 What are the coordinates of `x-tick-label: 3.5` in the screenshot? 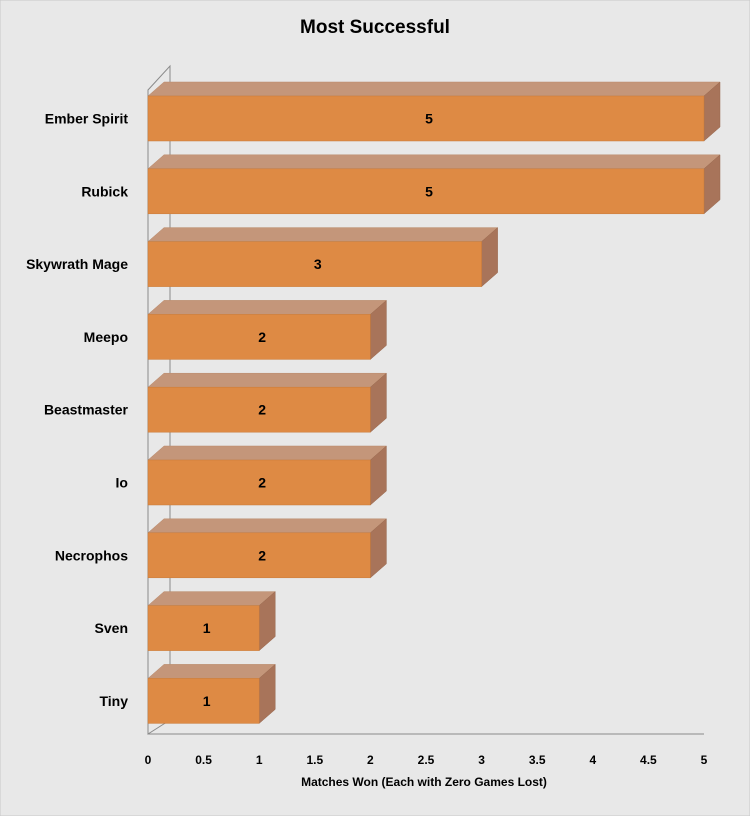 It's located at (537, 760).